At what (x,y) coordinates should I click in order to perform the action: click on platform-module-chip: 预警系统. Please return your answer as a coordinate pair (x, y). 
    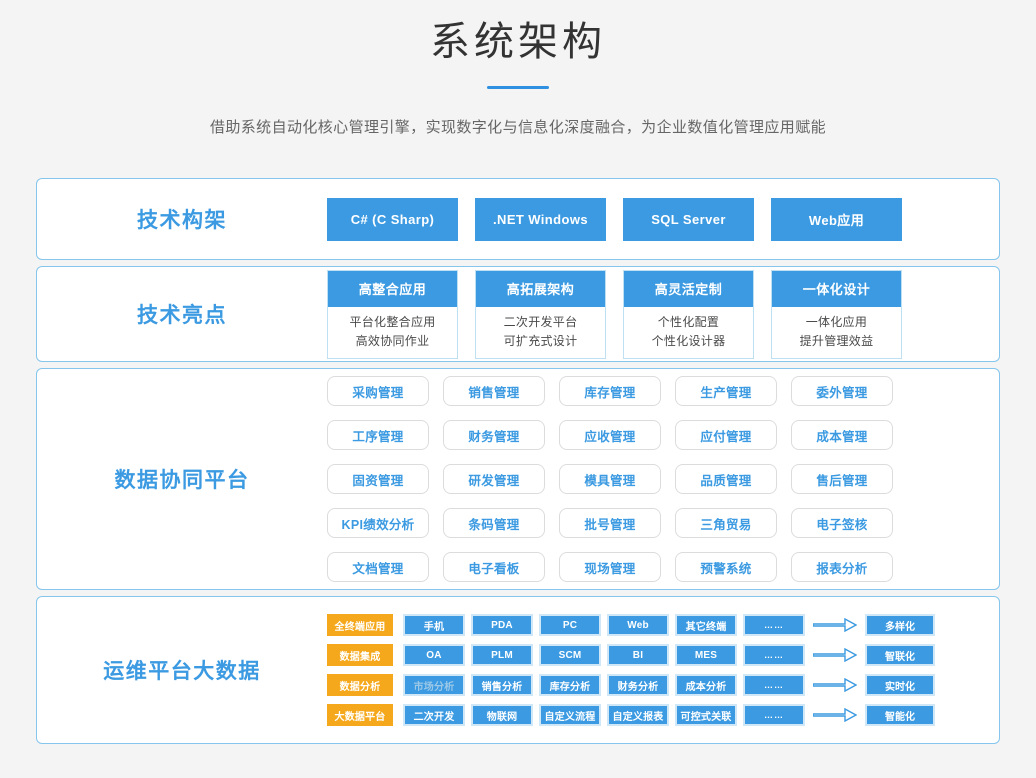
    Looking at the image, I should click on (726, 567).